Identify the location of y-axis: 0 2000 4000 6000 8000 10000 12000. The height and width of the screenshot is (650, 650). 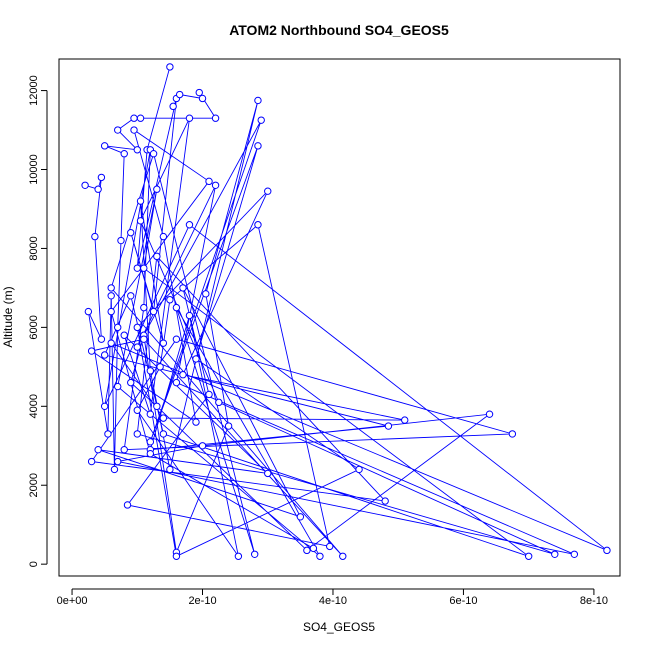
(38, 321).